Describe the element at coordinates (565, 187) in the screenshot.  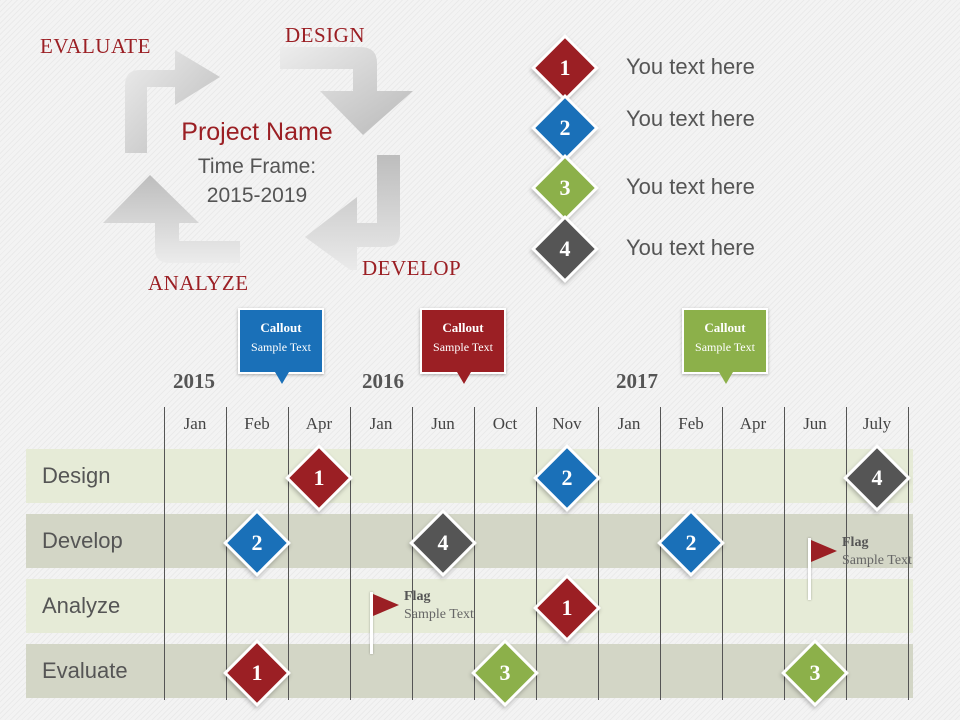
I see `legend-diamond-3-number: 3` at that location.